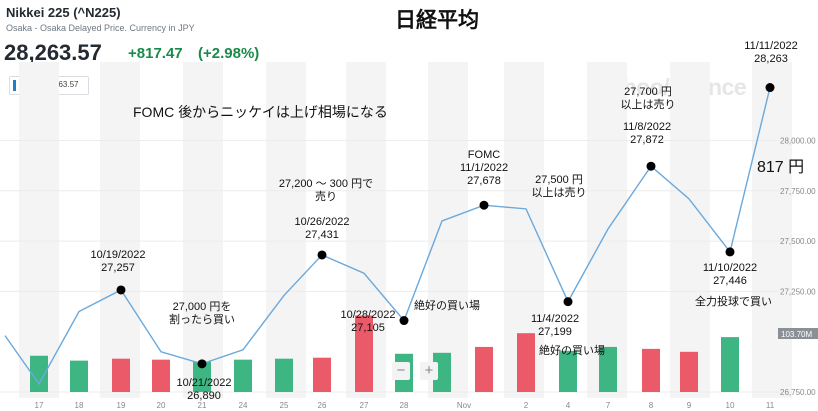 The image size is (818, 411). I want to click on annotation-buy-27000: 割ったら買い, so click(202, 319).